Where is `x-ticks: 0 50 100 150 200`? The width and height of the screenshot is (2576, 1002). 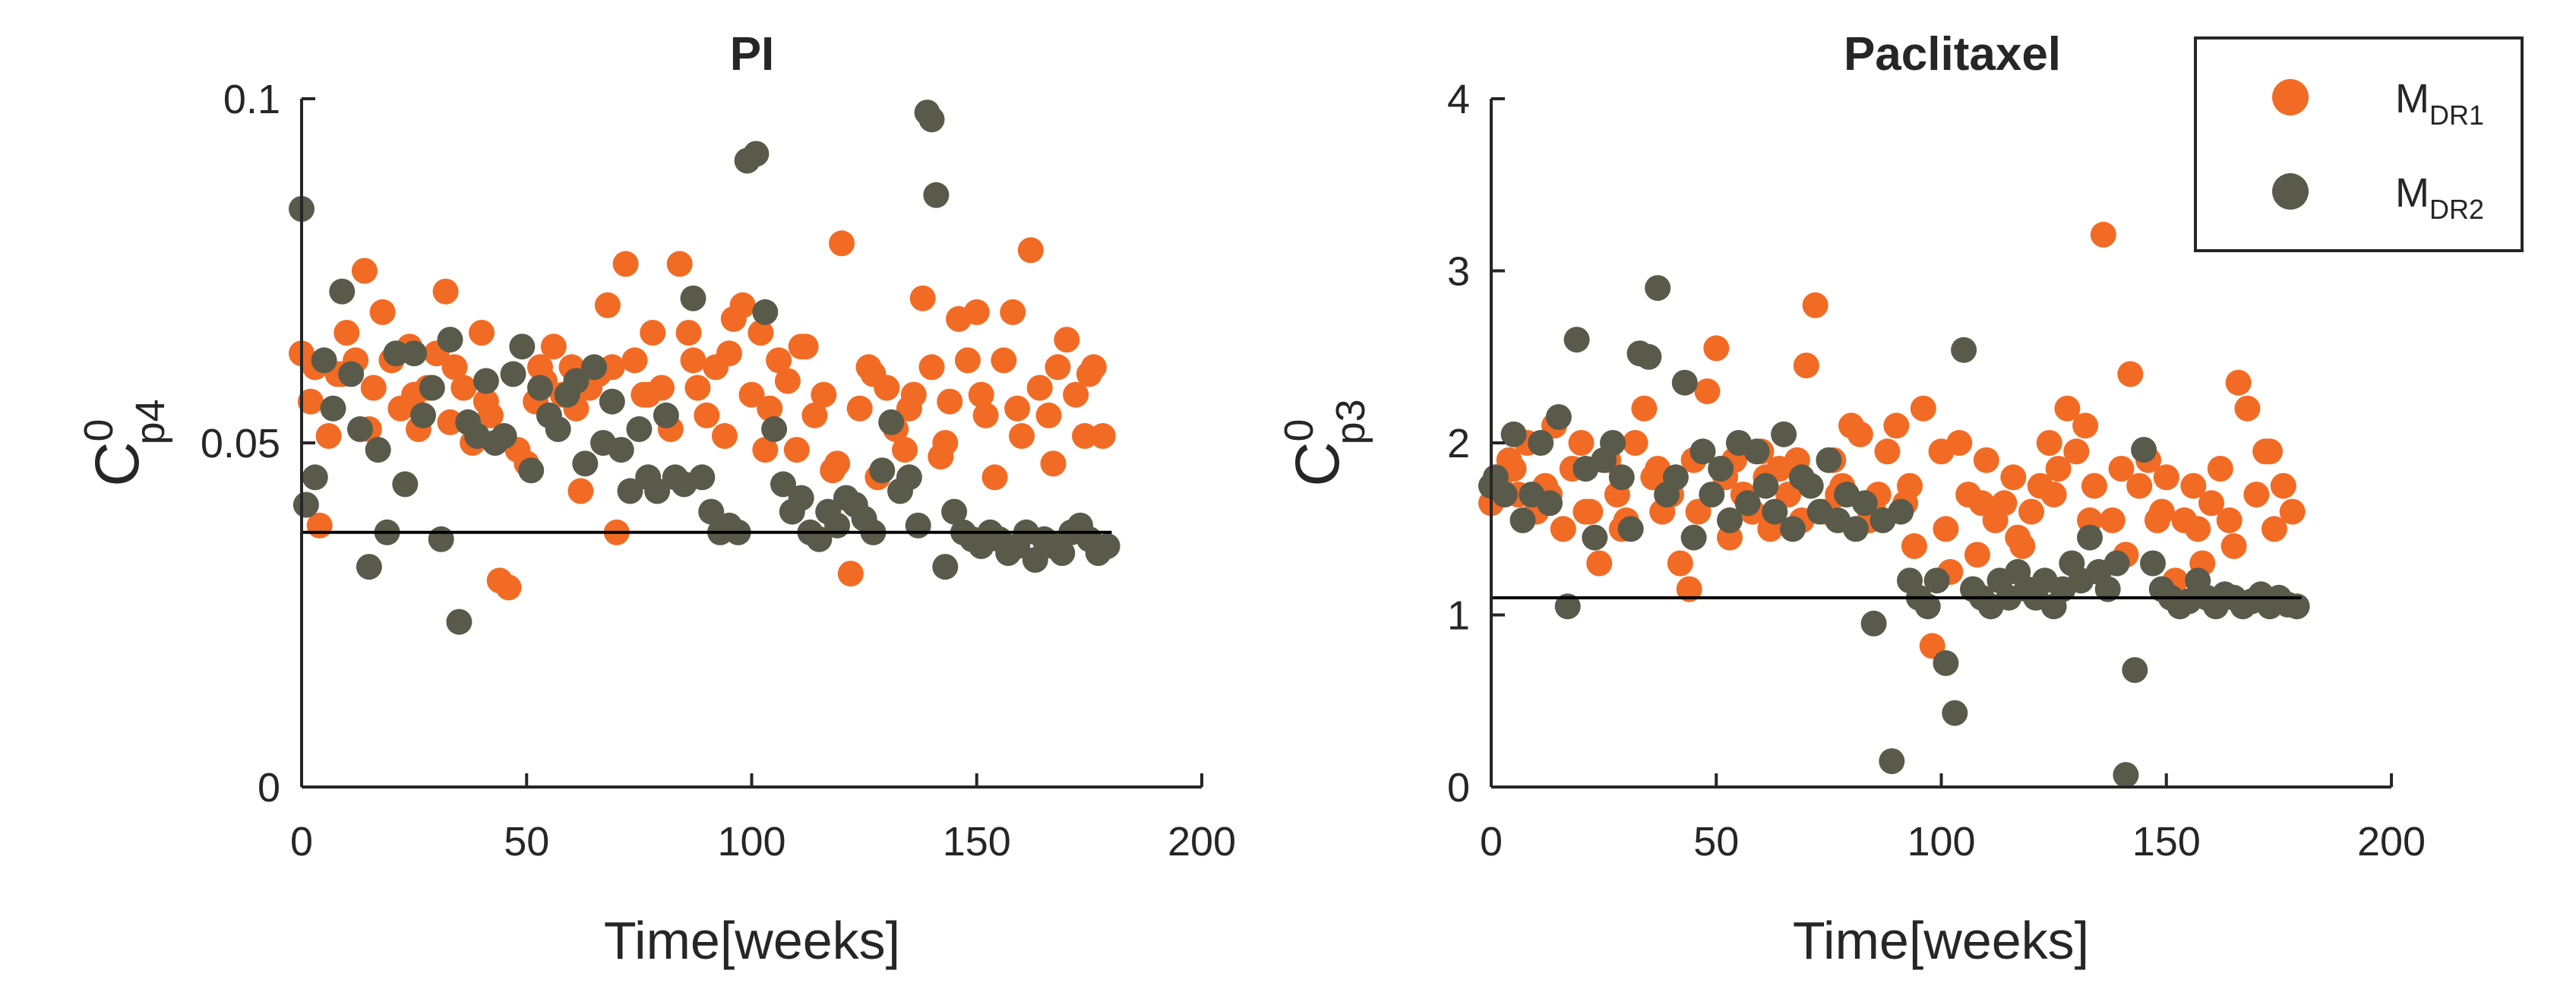
x-ticks: 0 50 100 150 200 is located at coordinates (763, 819).